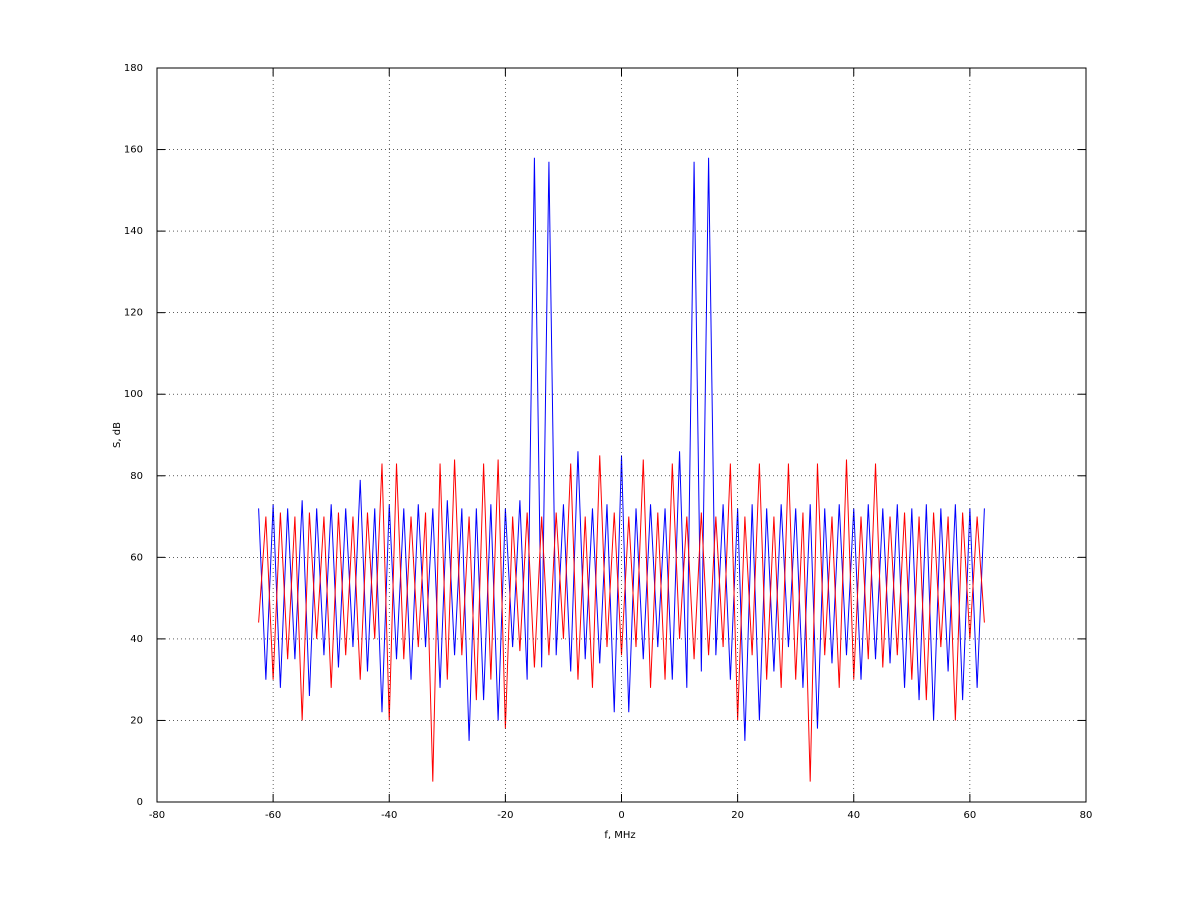 Image resolution: width=1200 pixels, height=901 pixels. Describe the element at coordinates (505, 815) in the screenshot. I see `x-tick-label: -20` at that location.